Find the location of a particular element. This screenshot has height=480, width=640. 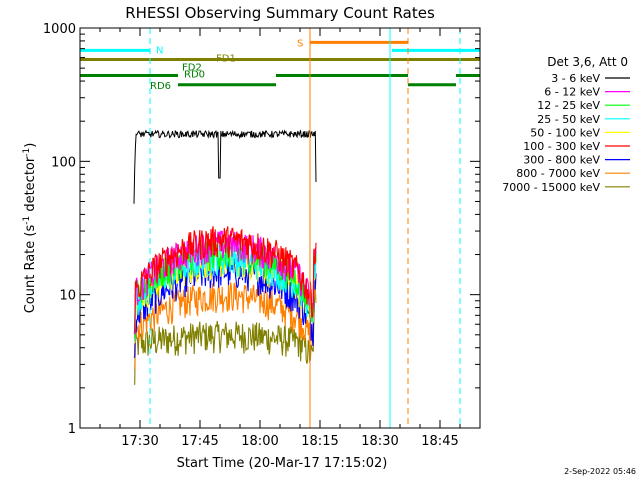

legend-entry-label-3: 12 - 25 keV is located at coordinates (568, 105).